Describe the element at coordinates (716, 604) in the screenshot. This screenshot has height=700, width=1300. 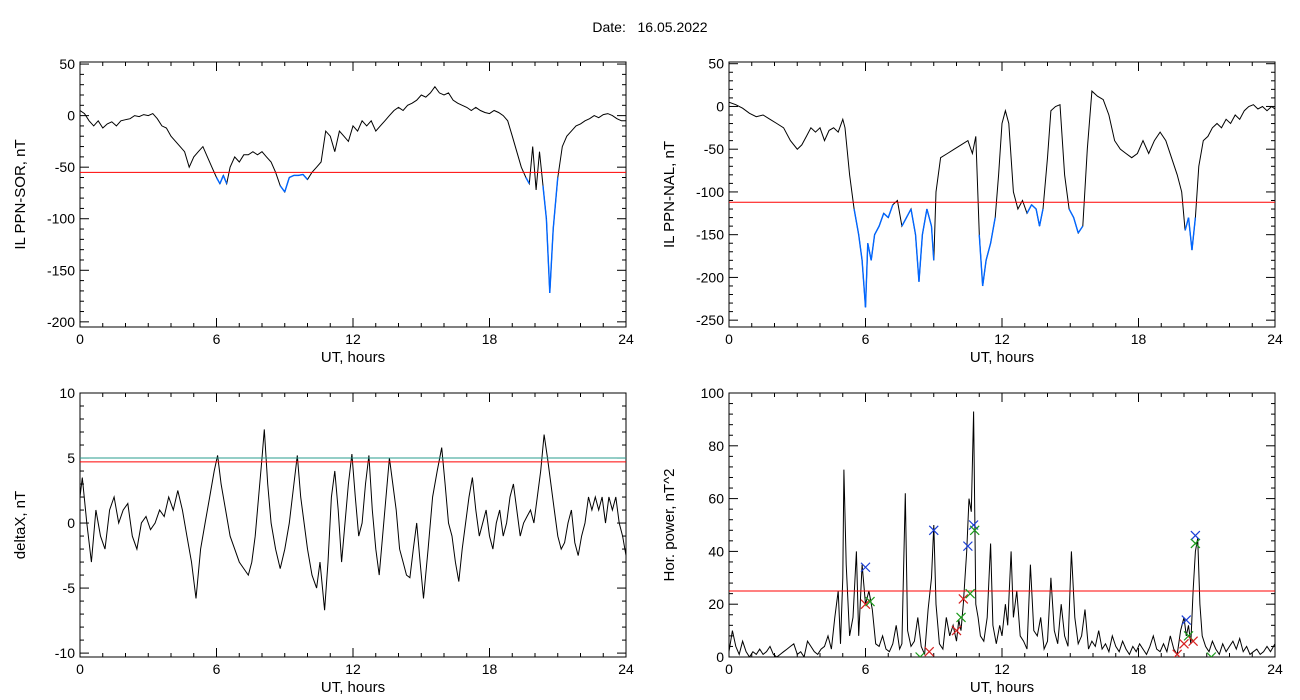
I see `y-tick-label: 20` at that location.